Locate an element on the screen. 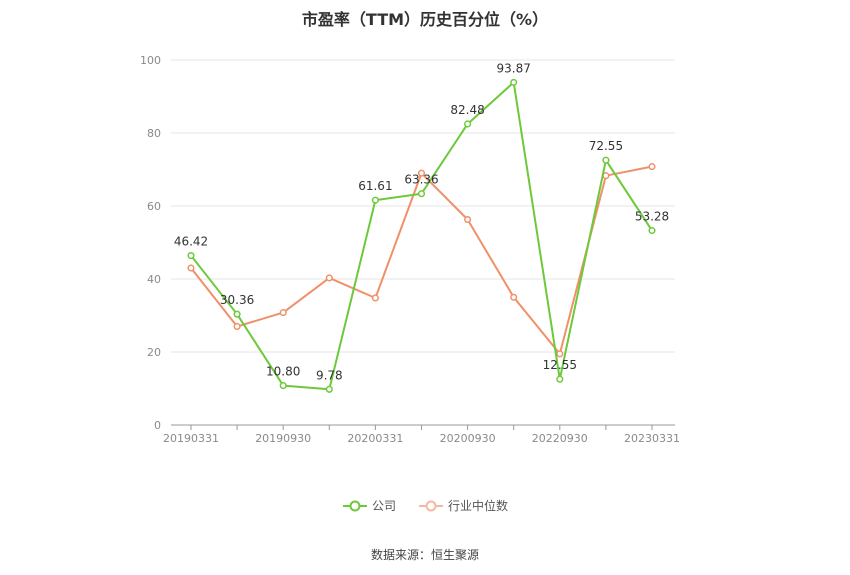 Image resolution: width=850 pixels, height=575 pixels. legend-company-label: 公司 is located at coordinates (383, 506).